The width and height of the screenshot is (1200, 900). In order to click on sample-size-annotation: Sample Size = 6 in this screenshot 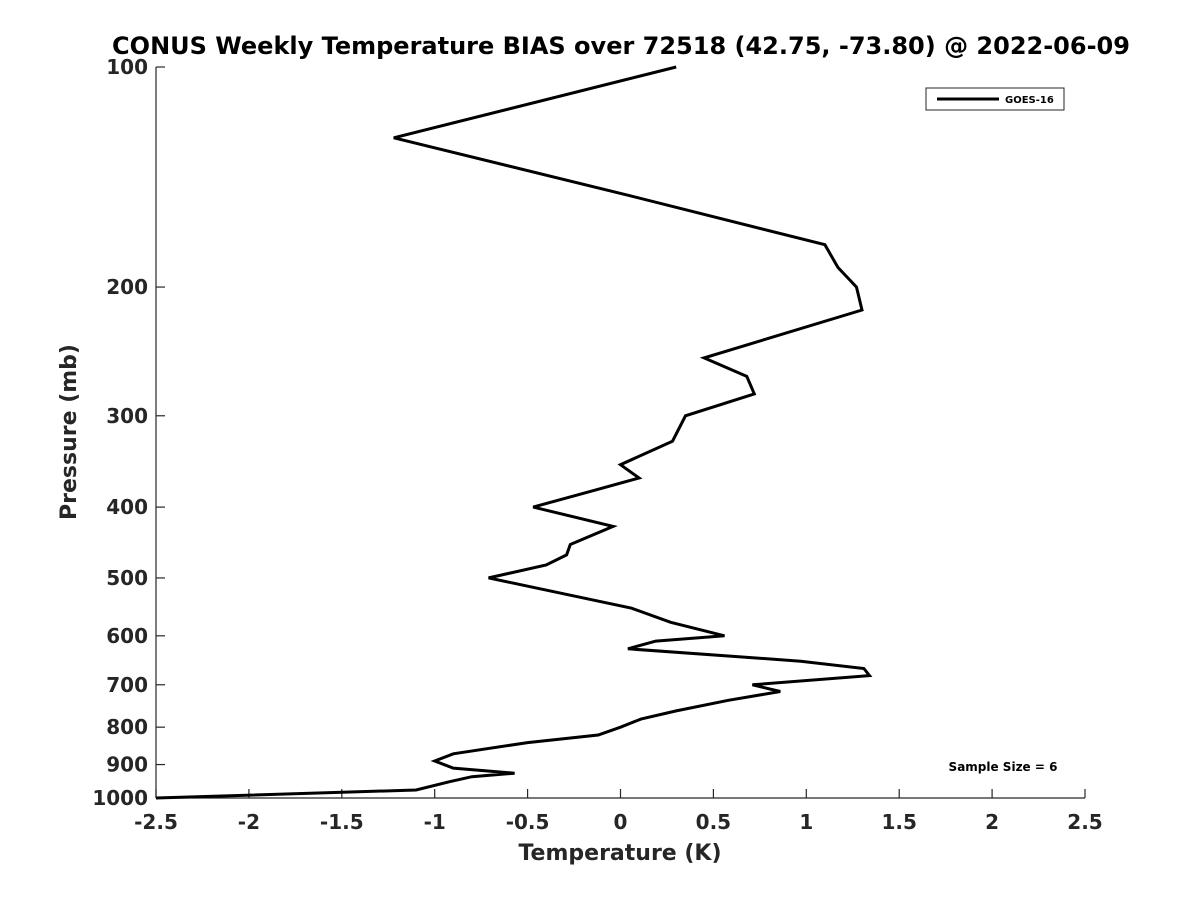, I will do `click(1003, 767)`.